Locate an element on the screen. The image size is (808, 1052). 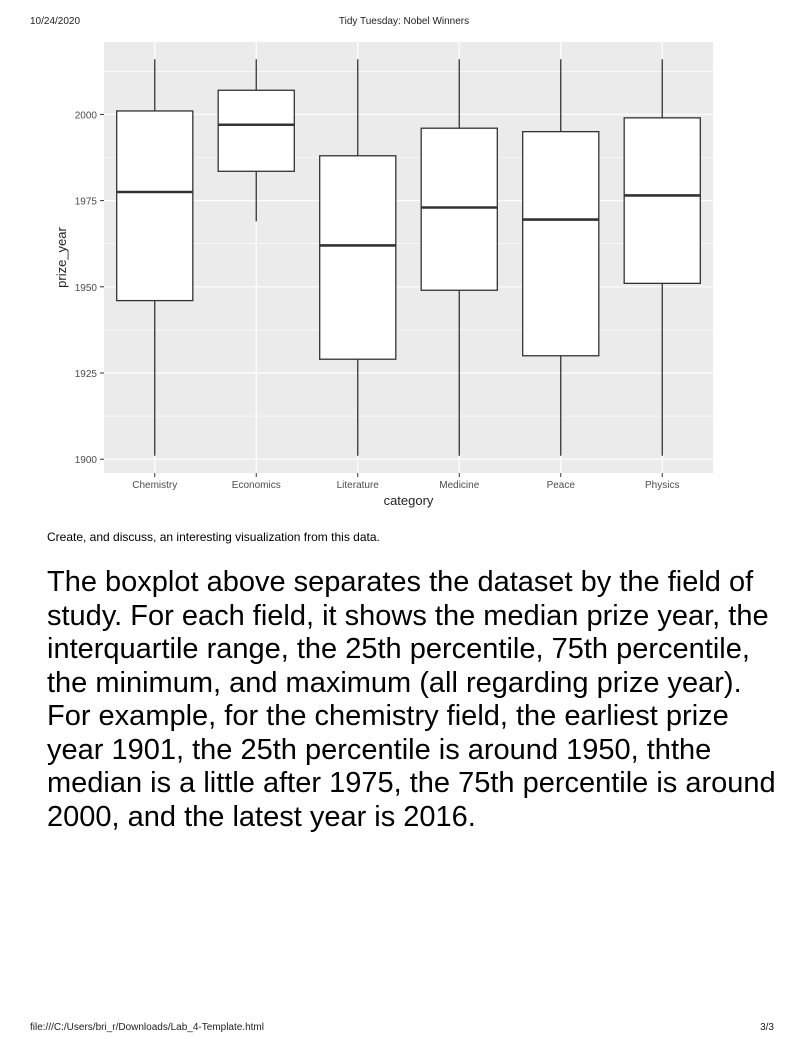
print-date: 10/24/2020 is located at coordinates (55, 21).